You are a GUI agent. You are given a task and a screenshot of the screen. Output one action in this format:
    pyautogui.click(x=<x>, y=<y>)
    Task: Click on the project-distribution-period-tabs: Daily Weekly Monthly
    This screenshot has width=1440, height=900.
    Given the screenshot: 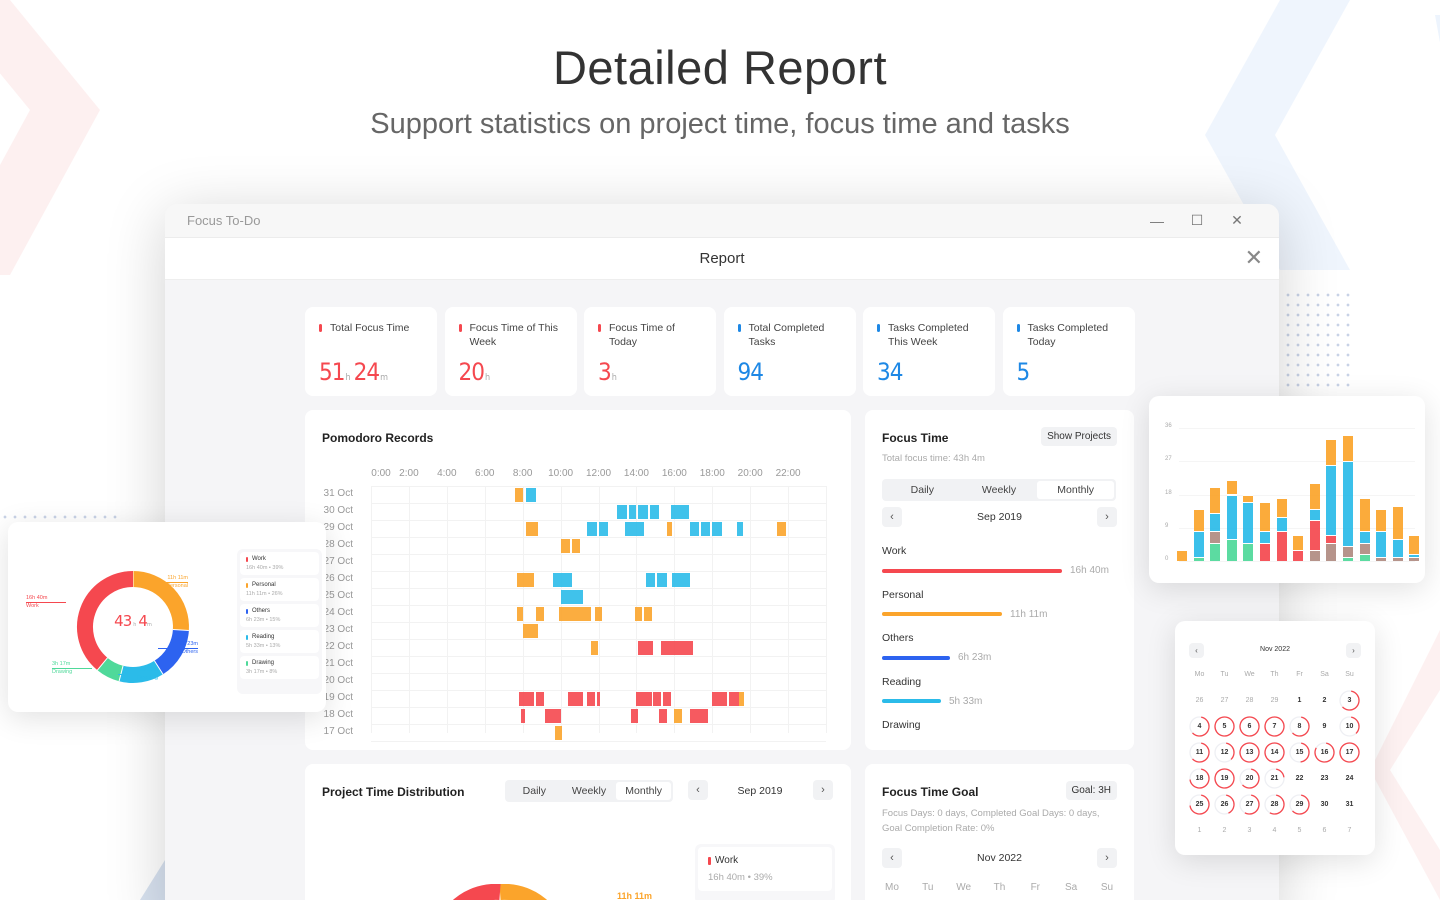 What is the action you would take?
    pyautogui.click(x=589, y=791)
    